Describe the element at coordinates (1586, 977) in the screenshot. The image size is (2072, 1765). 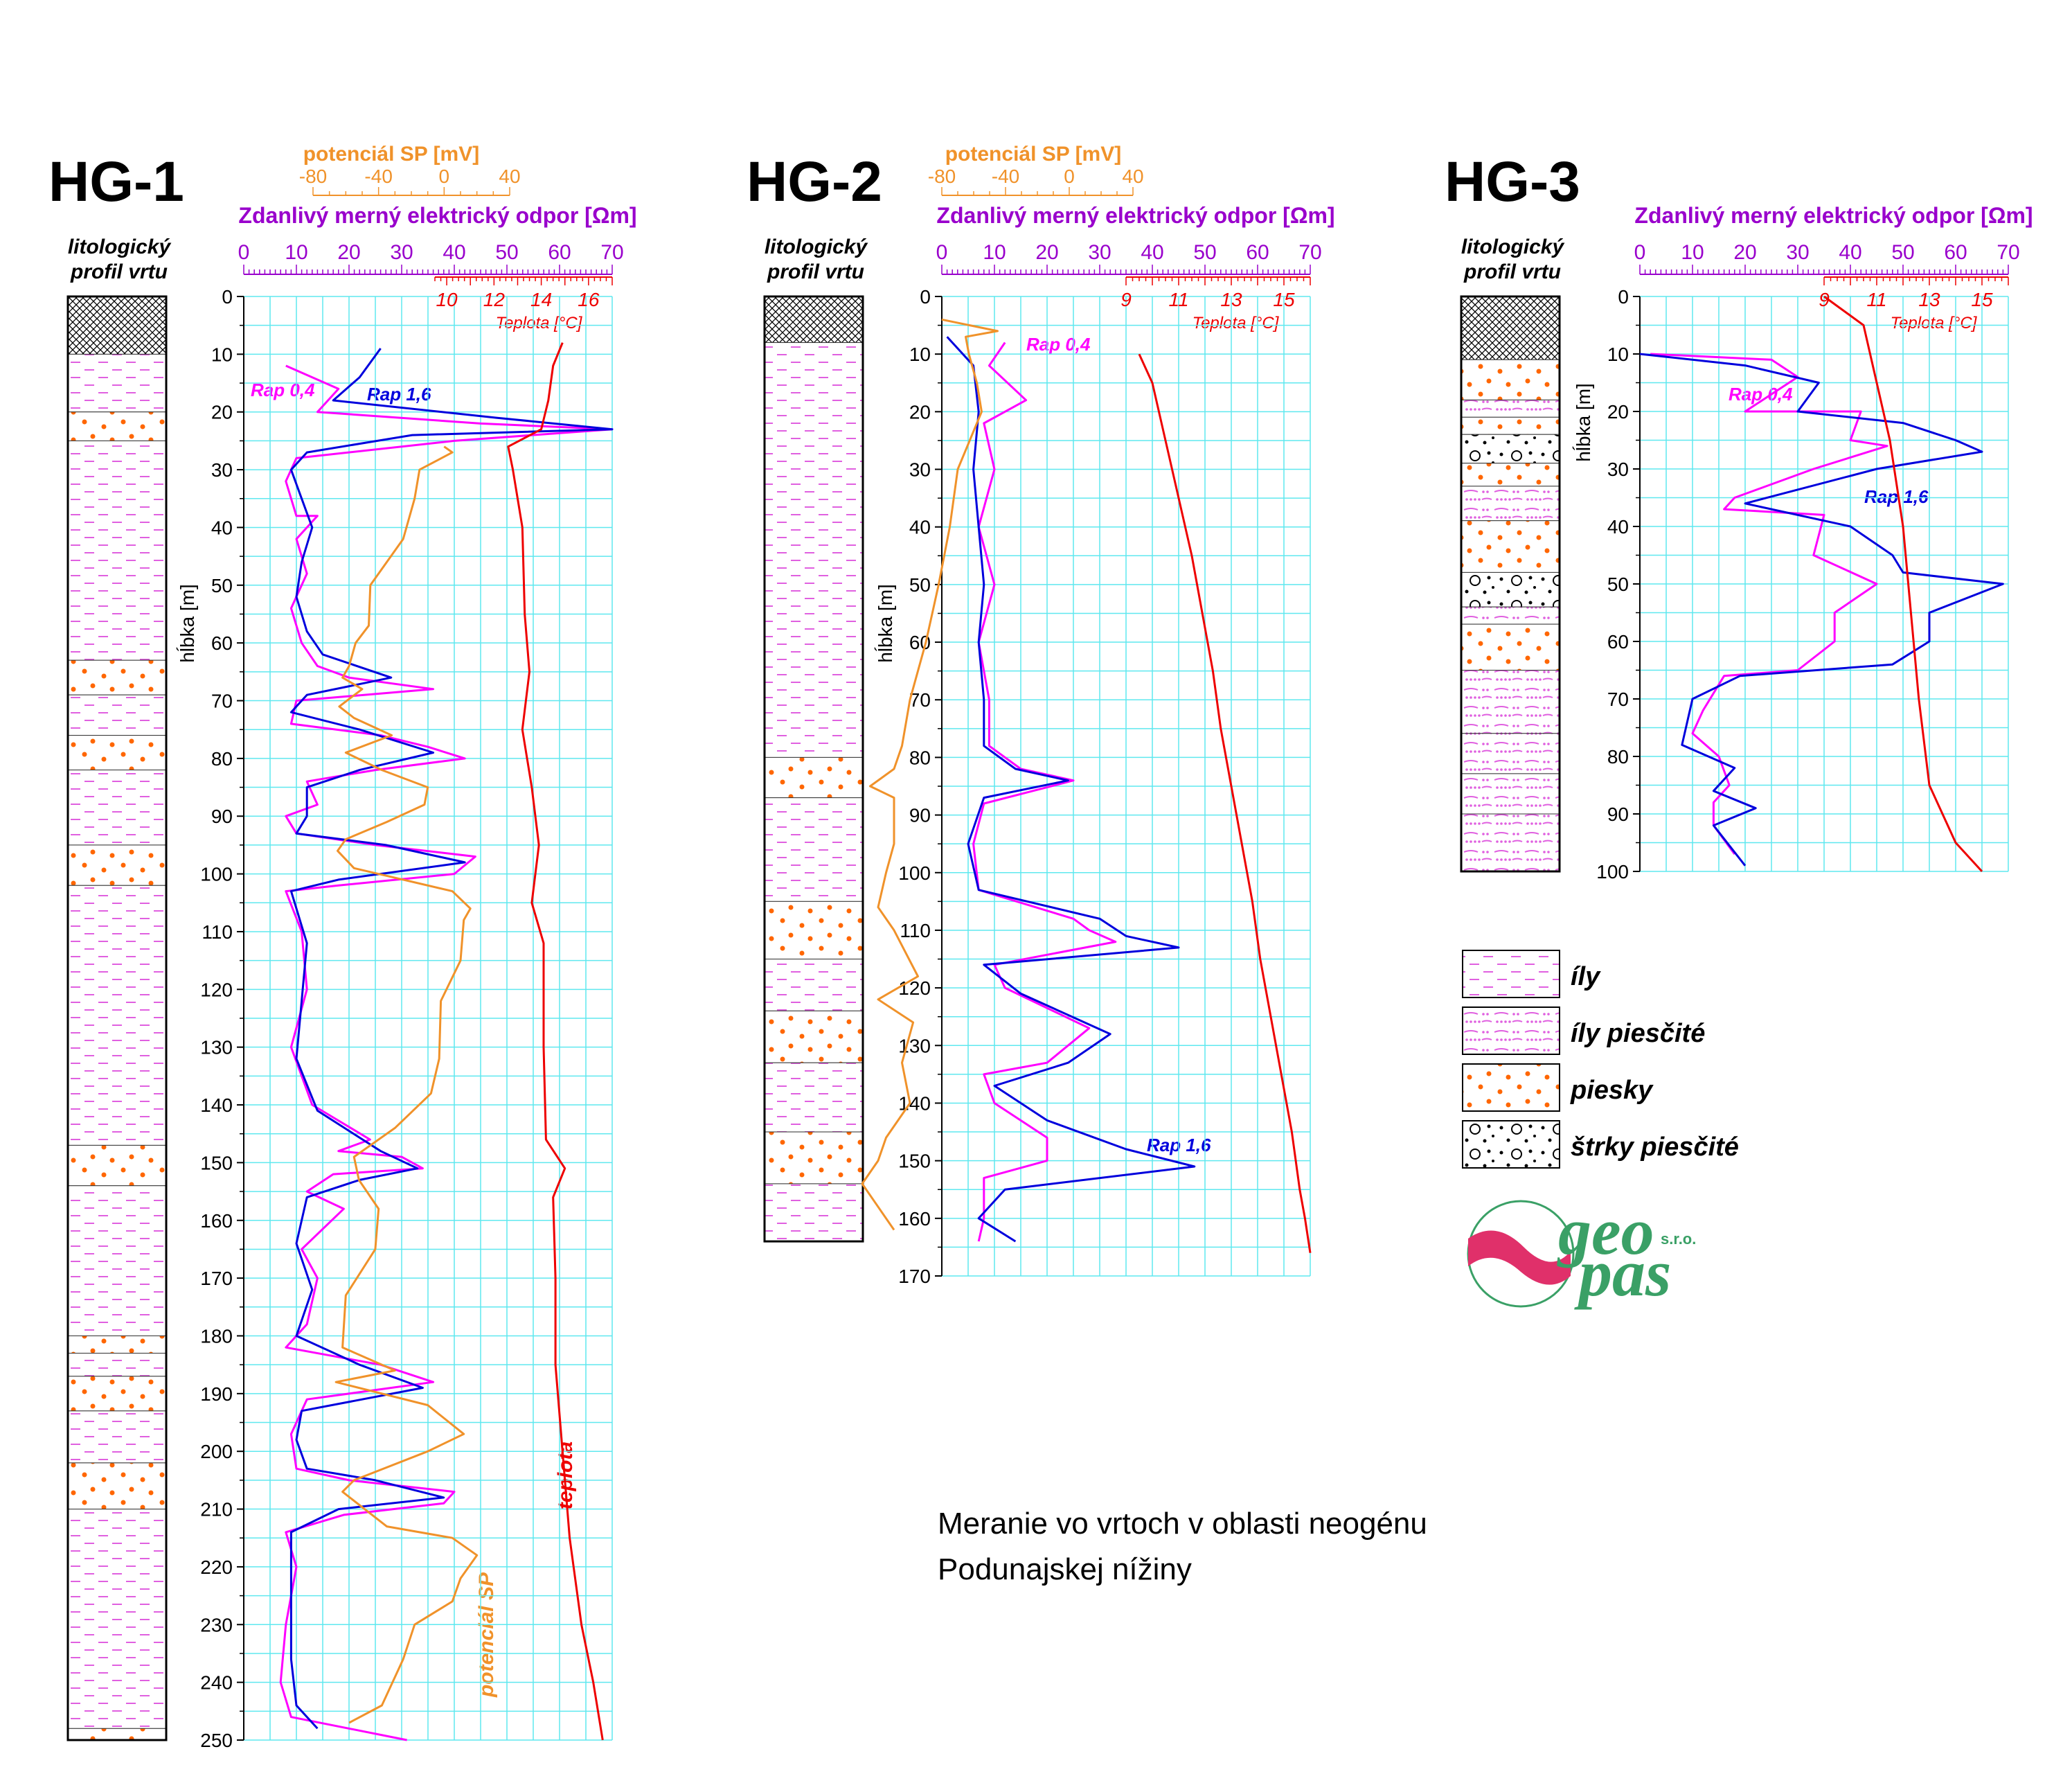
I see `legend-label-clay: íly` at that location.